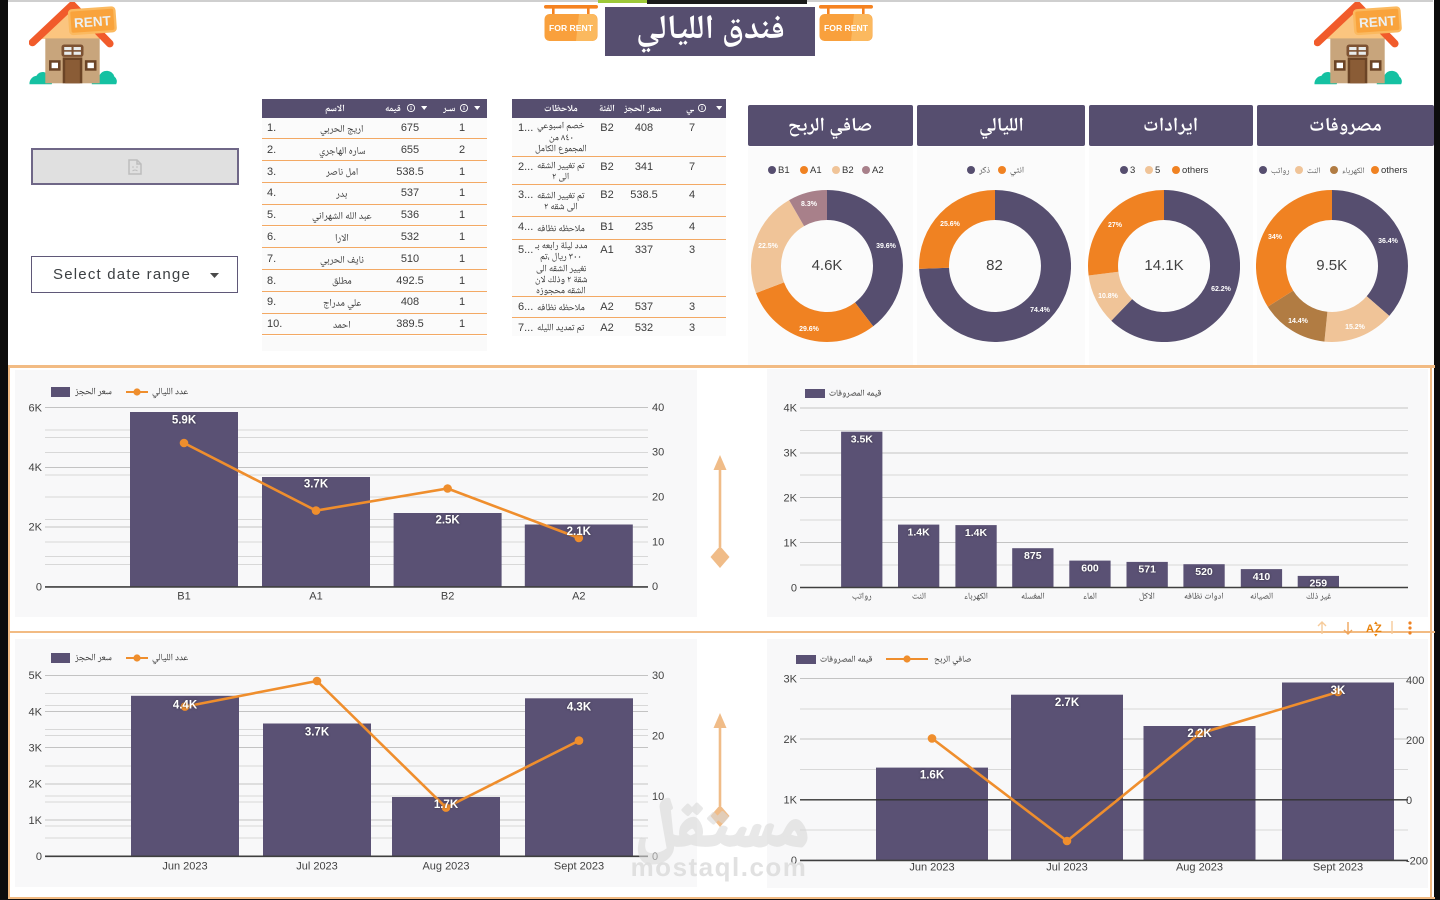 The image size is (1440, 900). What do you see at coordinates (578, 596) in the screenshot?
I see `svg-text: A2` at bounding box center [578, 596].